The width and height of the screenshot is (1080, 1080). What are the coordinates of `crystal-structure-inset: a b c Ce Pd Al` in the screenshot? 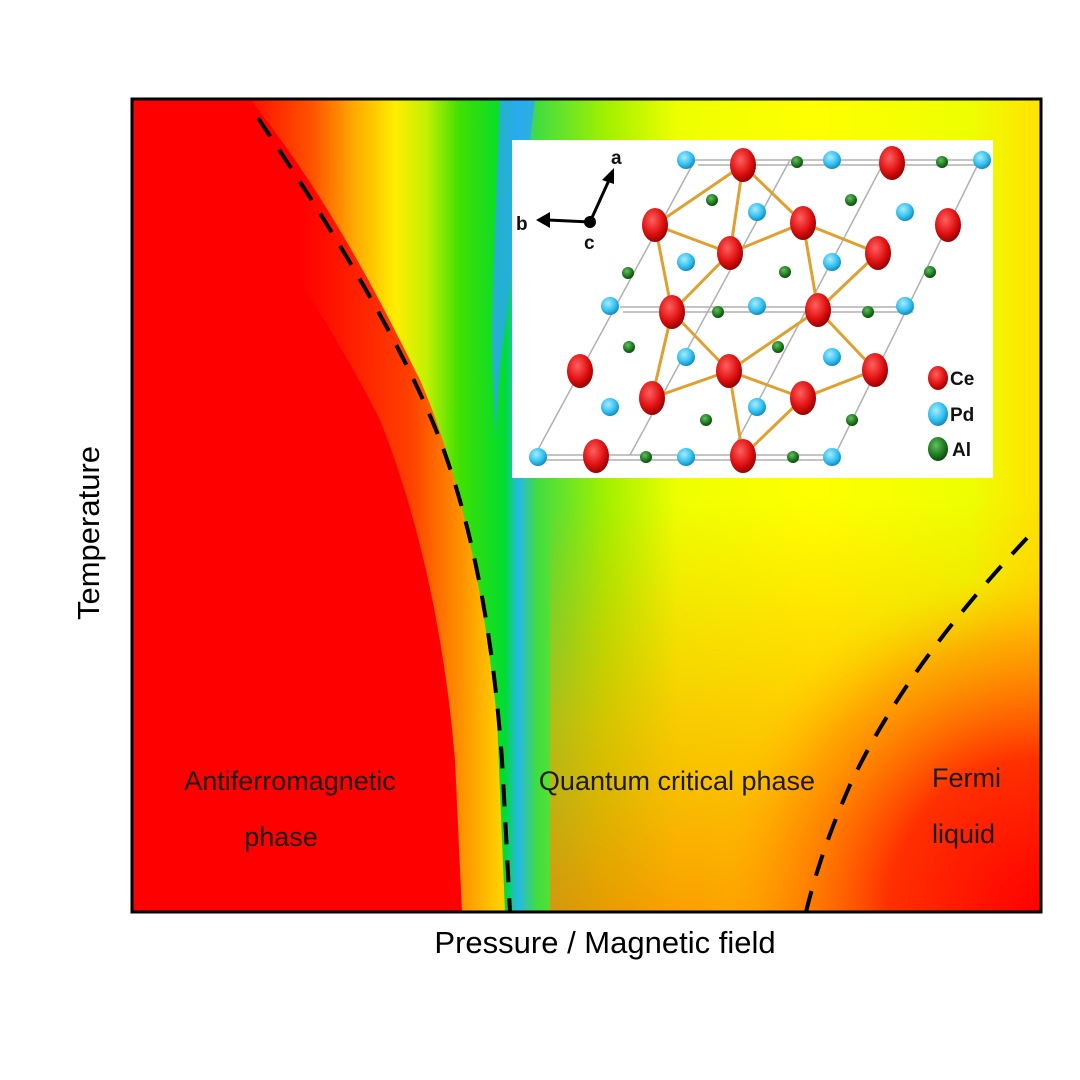 It's located at (752, 309).